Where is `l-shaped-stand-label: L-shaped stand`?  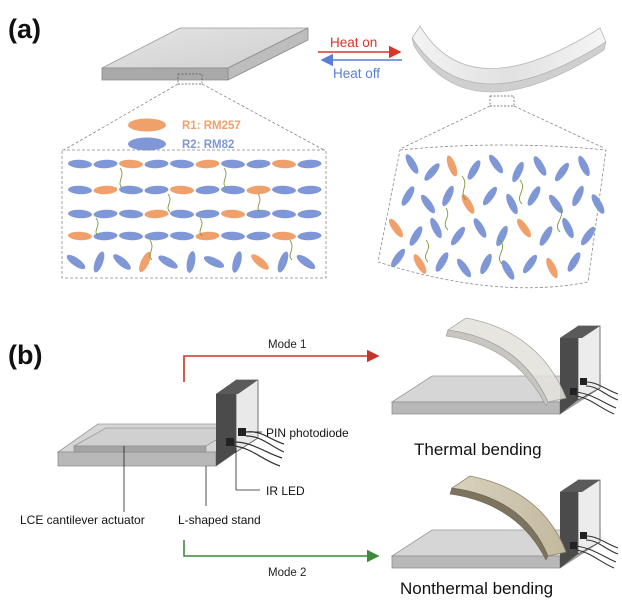
l-shaped-stand-label: L-shaped stand is located at coordinates (219, 520).